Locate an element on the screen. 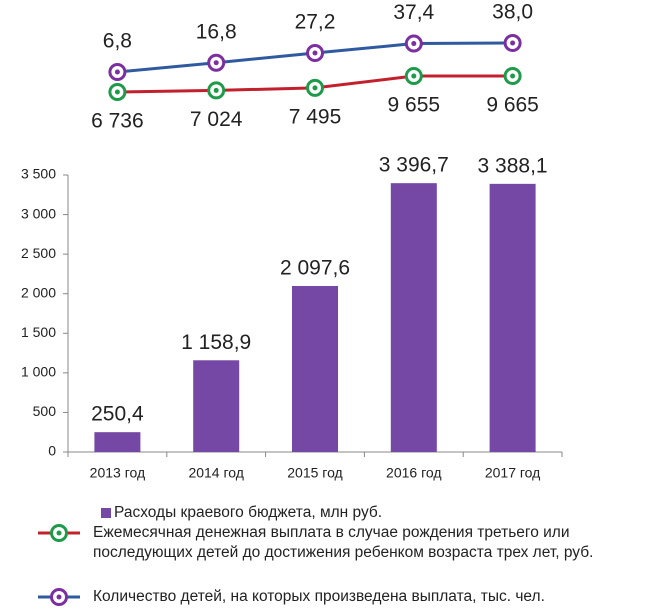 Image resolution: width=672 pixels, height=608 pixels. line-value-label: 6,8 is located at coordinates (117, 41).